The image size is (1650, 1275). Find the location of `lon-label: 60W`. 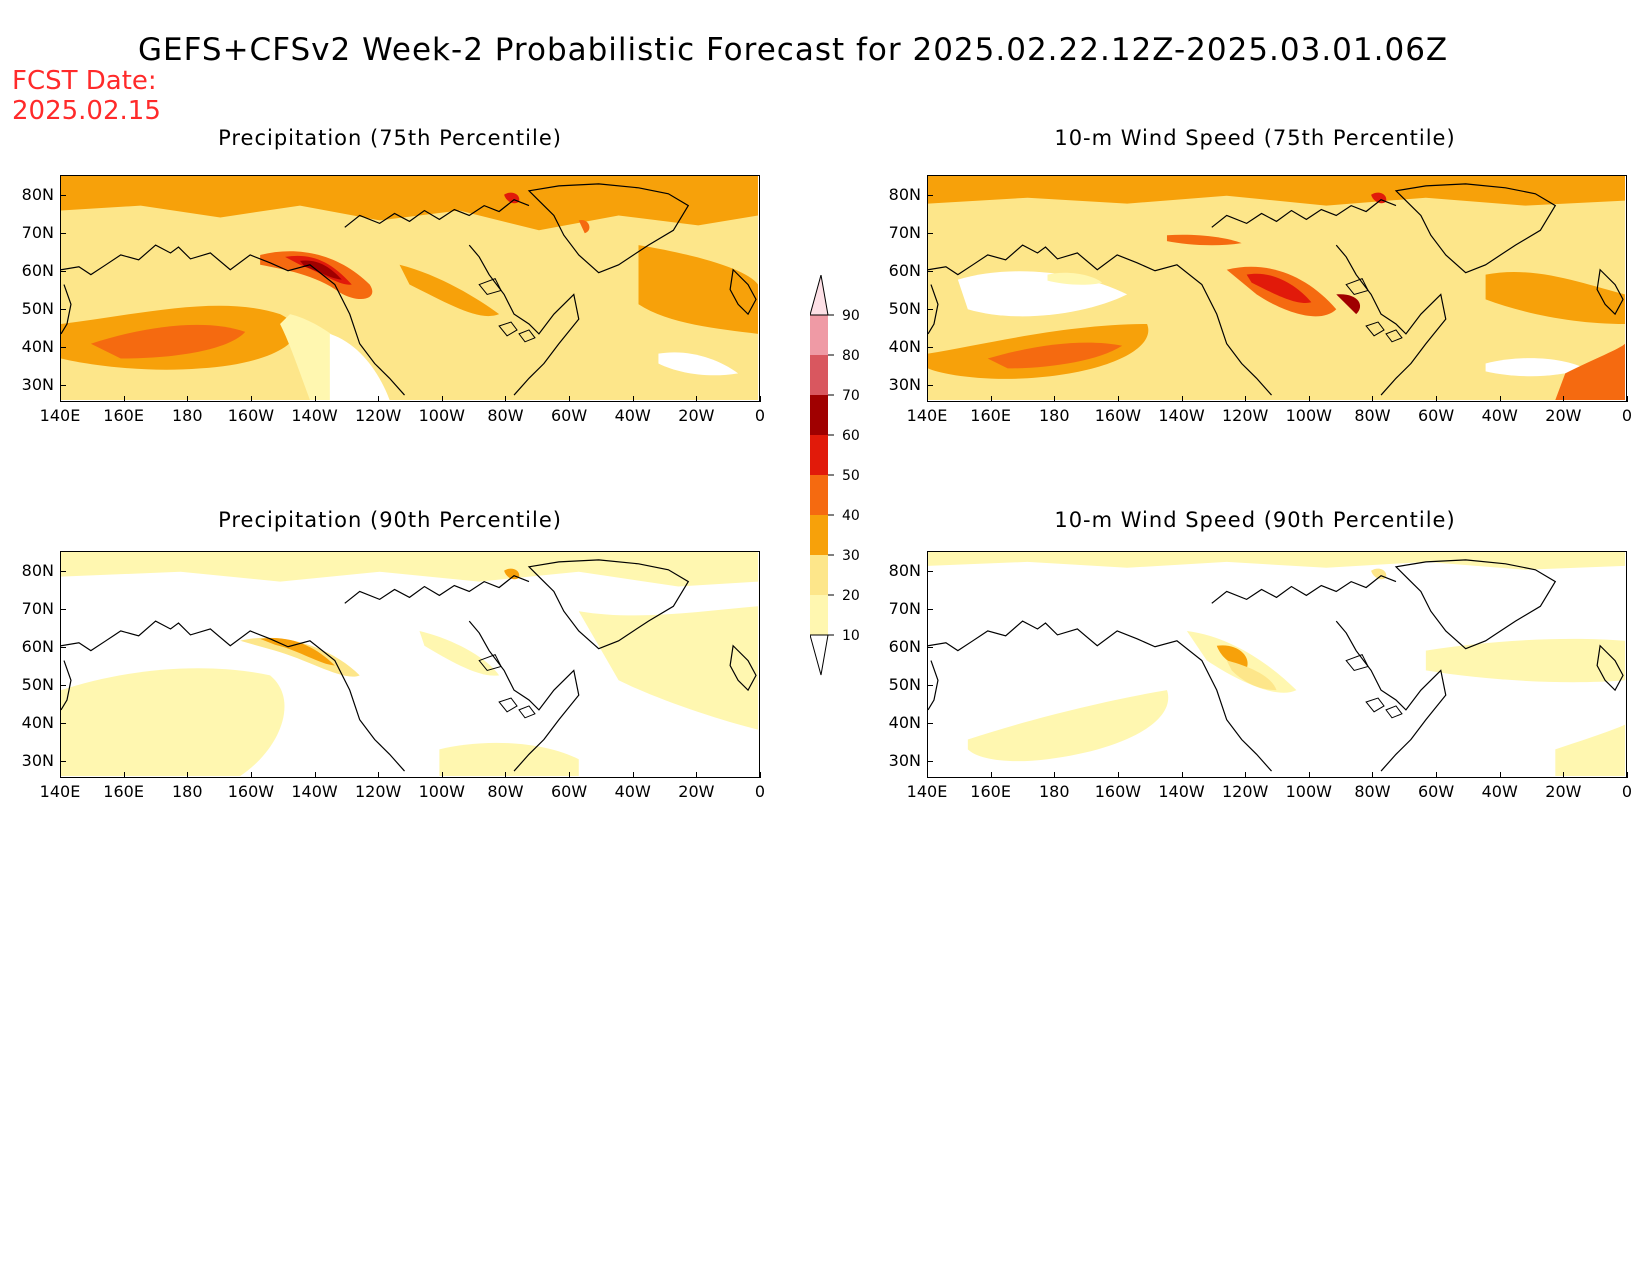

lon-label: 60W is located at coordinates (1436, 791).